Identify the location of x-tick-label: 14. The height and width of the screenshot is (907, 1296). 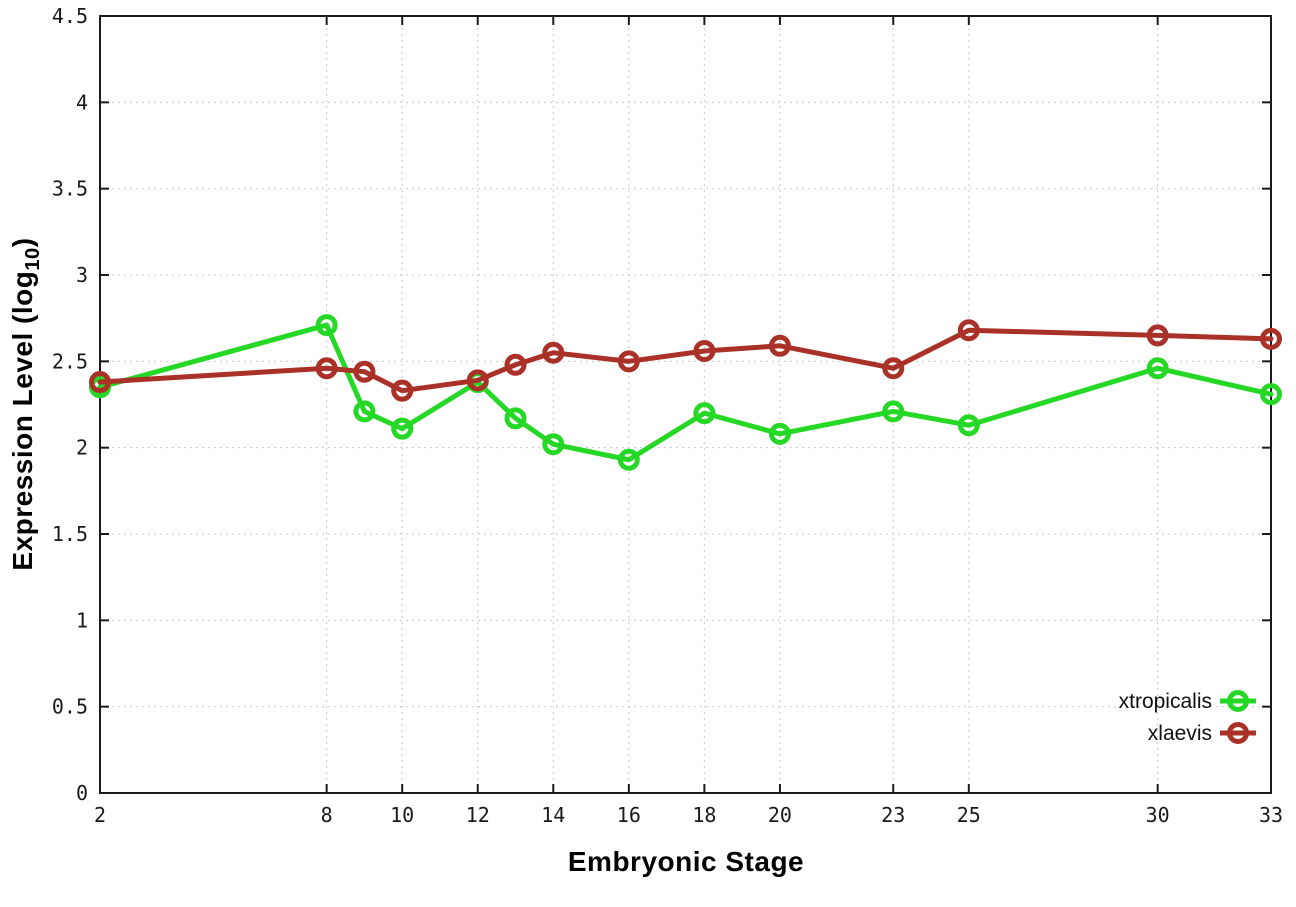
(553, 815).